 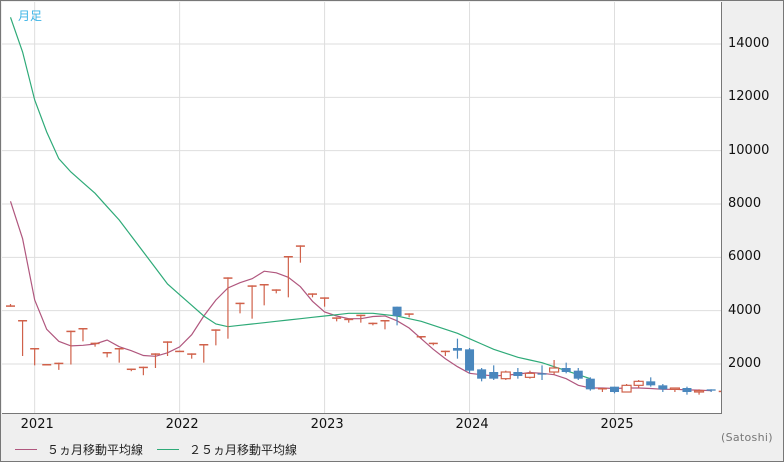 What do you see at coordinates (327, 424) in the screenshot?
I see `x-tick-label: 2023` at bounding box center [327, 424].